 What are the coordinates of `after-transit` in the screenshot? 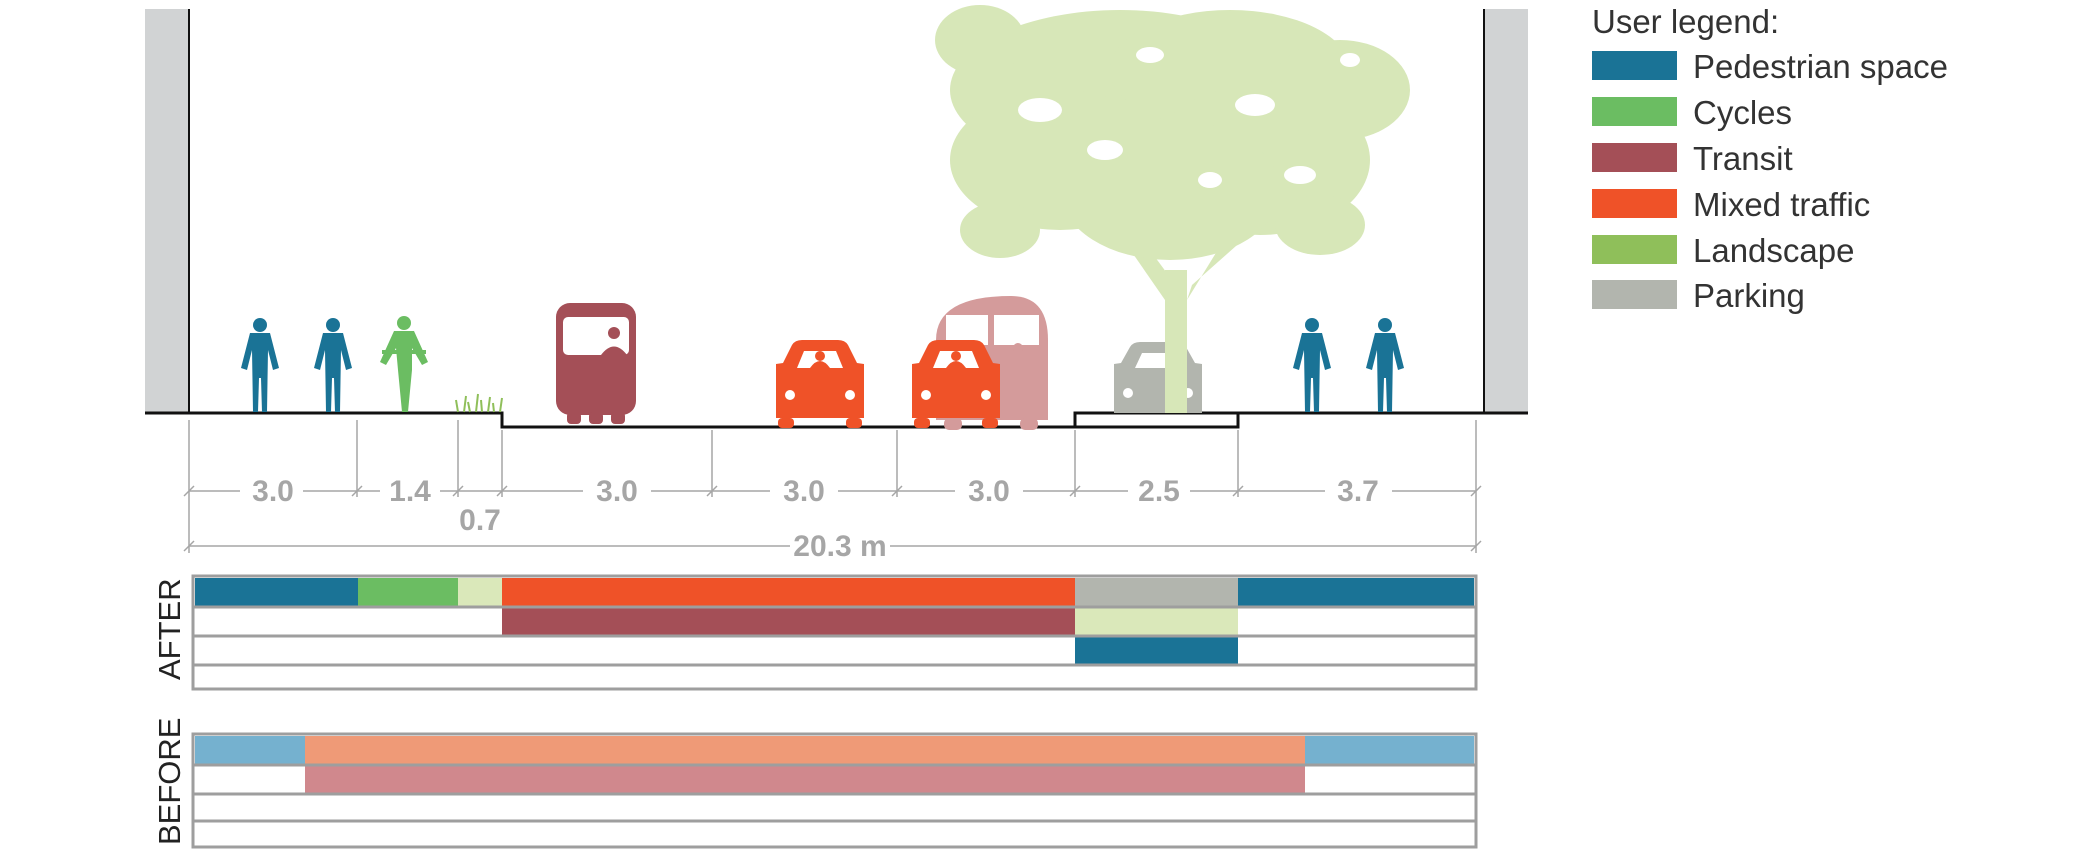 It's located at (788, 621).